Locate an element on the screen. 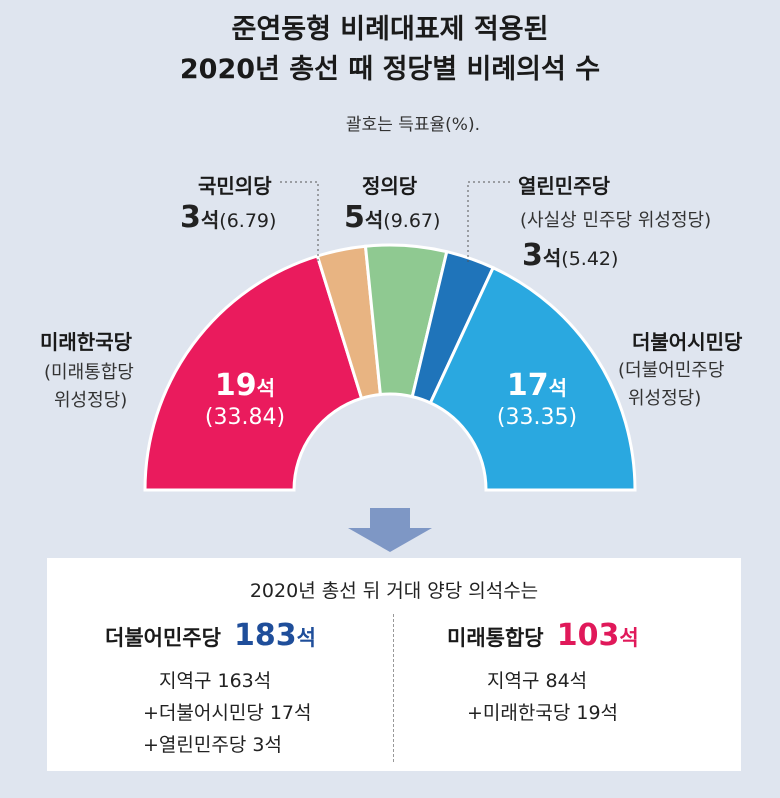 Image resolution: width=780 pixels, height=798 pixels. seat-people-pct: (6.79) is located at coordinates (248, 221).